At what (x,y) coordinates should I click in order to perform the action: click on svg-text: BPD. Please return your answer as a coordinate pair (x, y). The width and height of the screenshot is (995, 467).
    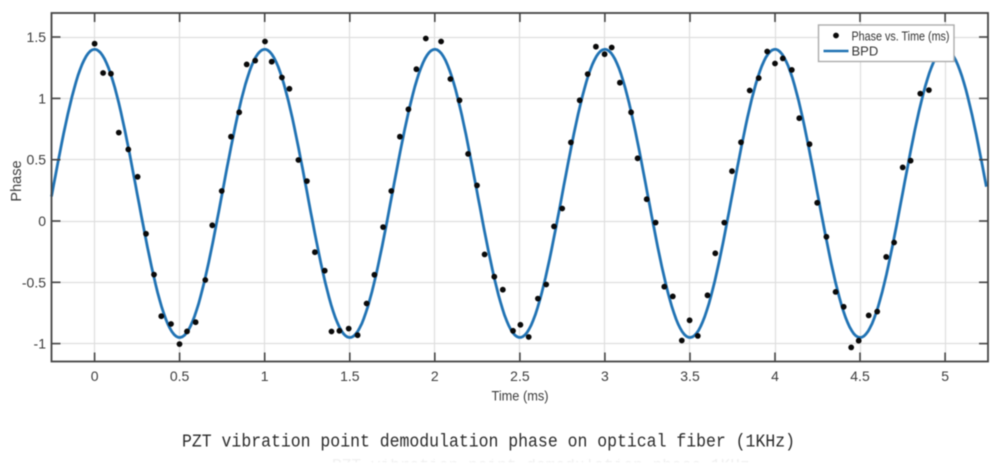
    Looking at the image, I should click on (865, 51).